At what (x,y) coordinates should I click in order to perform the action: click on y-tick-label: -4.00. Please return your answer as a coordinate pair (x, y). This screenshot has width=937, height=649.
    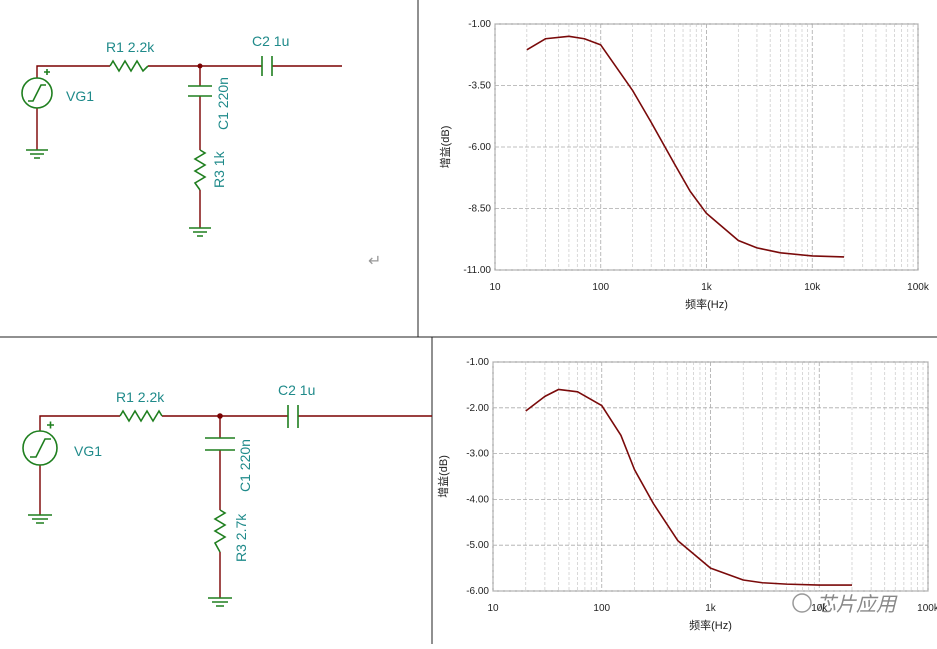
    Looking at the image, I should click on (477, 499).